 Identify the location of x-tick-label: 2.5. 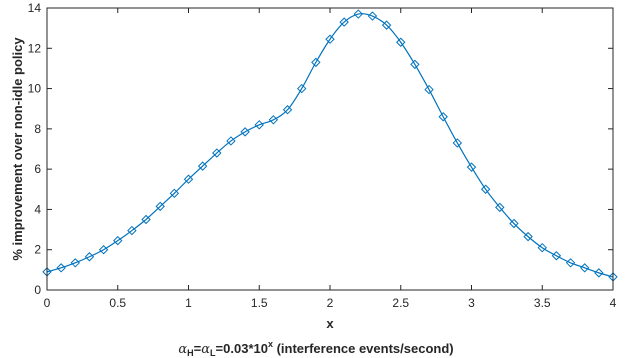
(400, 303).